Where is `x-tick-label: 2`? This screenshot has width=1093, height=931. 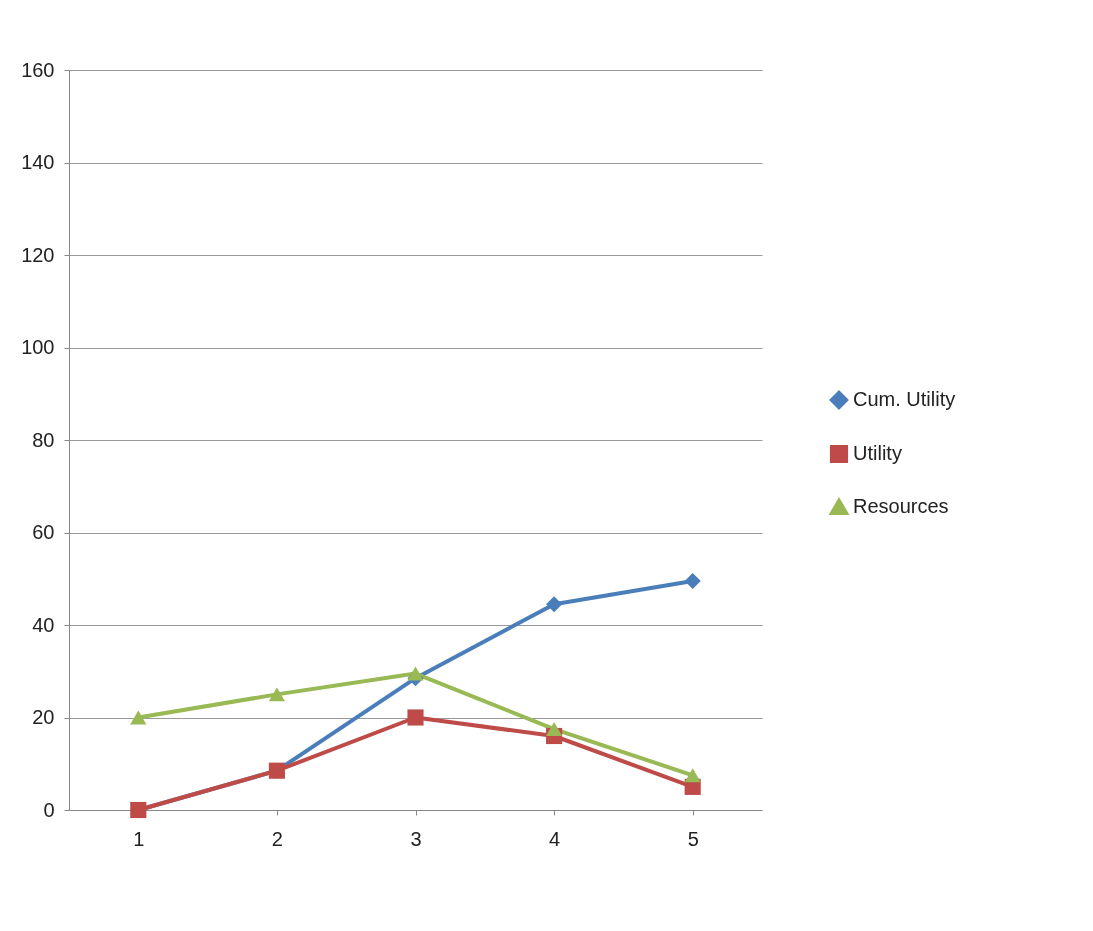 x-tick-label: 2 is located at coordinates (277, 838).